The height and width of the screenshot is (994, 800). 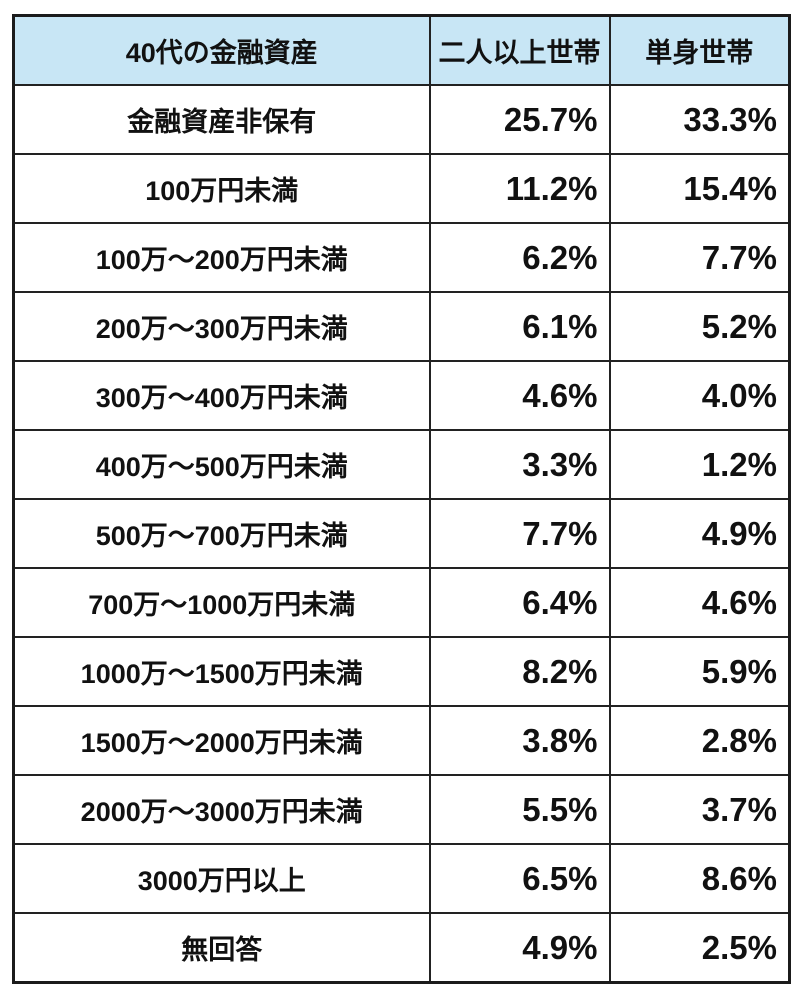 I want to click on table-header: 40代の金融資産 二人以上世帯 単身世帯, so click(x=401, y=50).